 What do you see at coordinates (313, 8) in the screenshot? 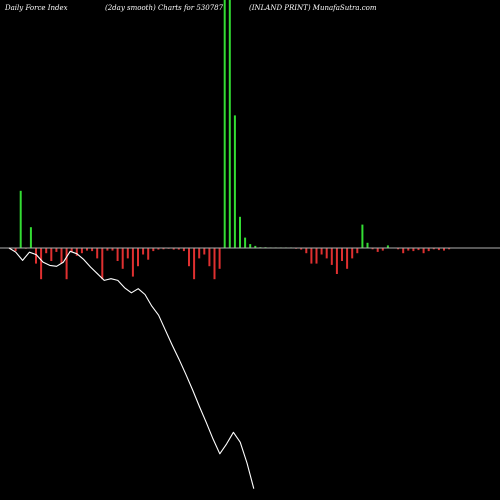
I see `chart-header-right: (INLAND PRINT) MunafaSutra.com` at bounding box center [313, 8].